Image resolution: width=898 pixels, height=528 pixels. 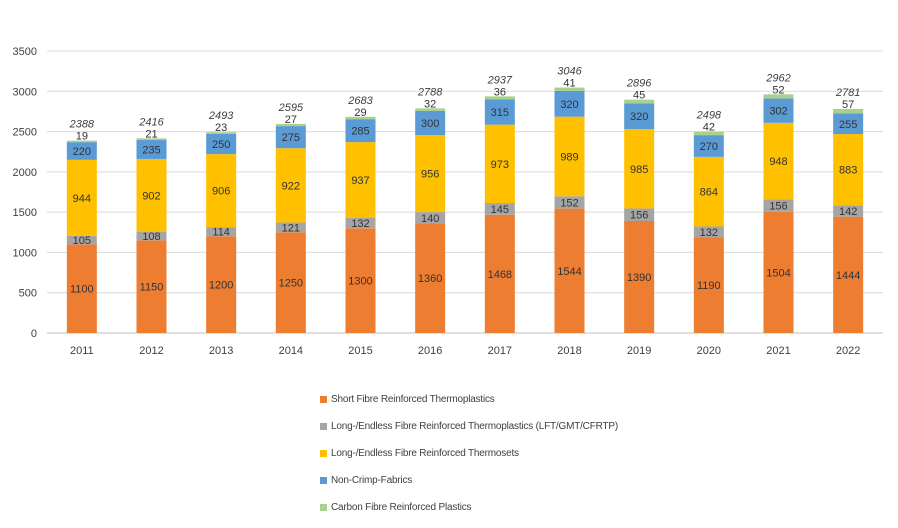 I want to click on y-tick-label: 2000, so click(x=25, y=173).